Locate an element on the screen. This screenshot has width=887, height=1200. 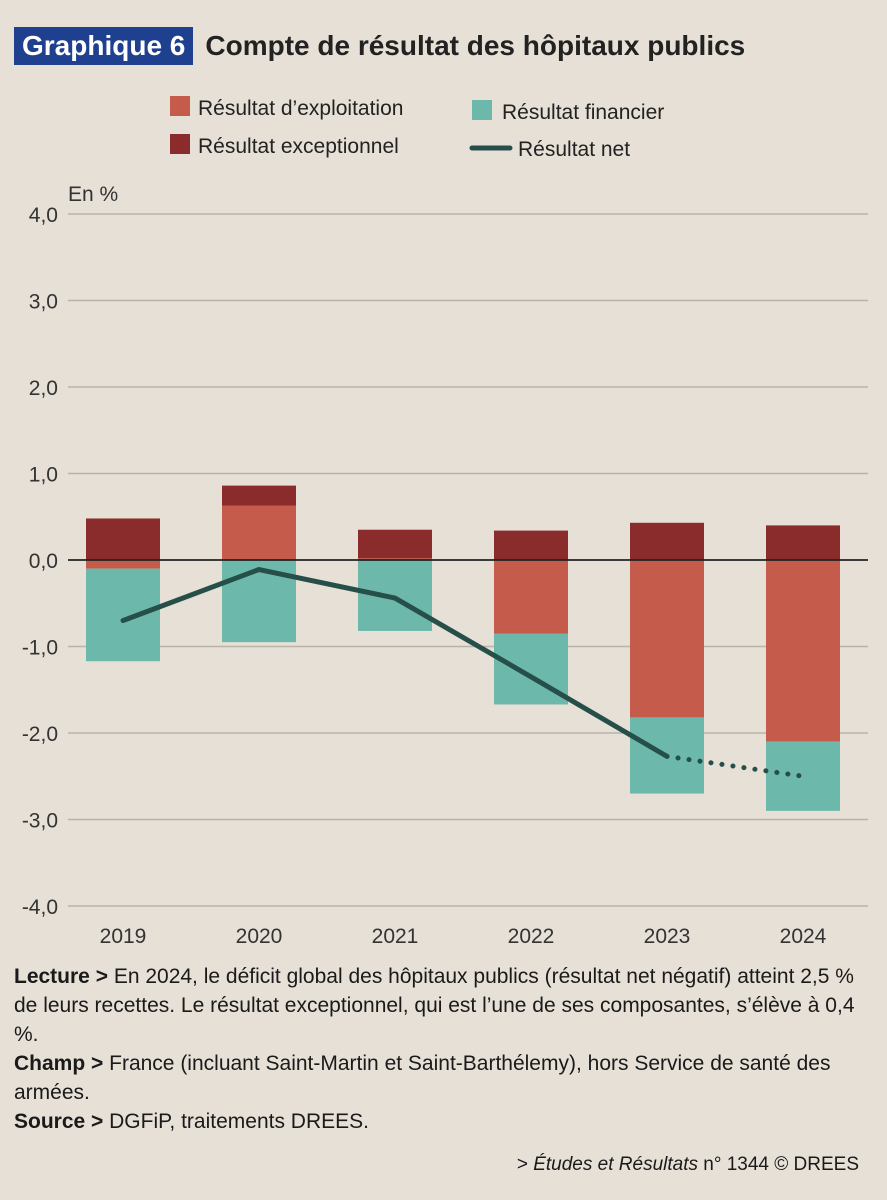
x-tick-label: 2019 is located at coordinates (123, 936).